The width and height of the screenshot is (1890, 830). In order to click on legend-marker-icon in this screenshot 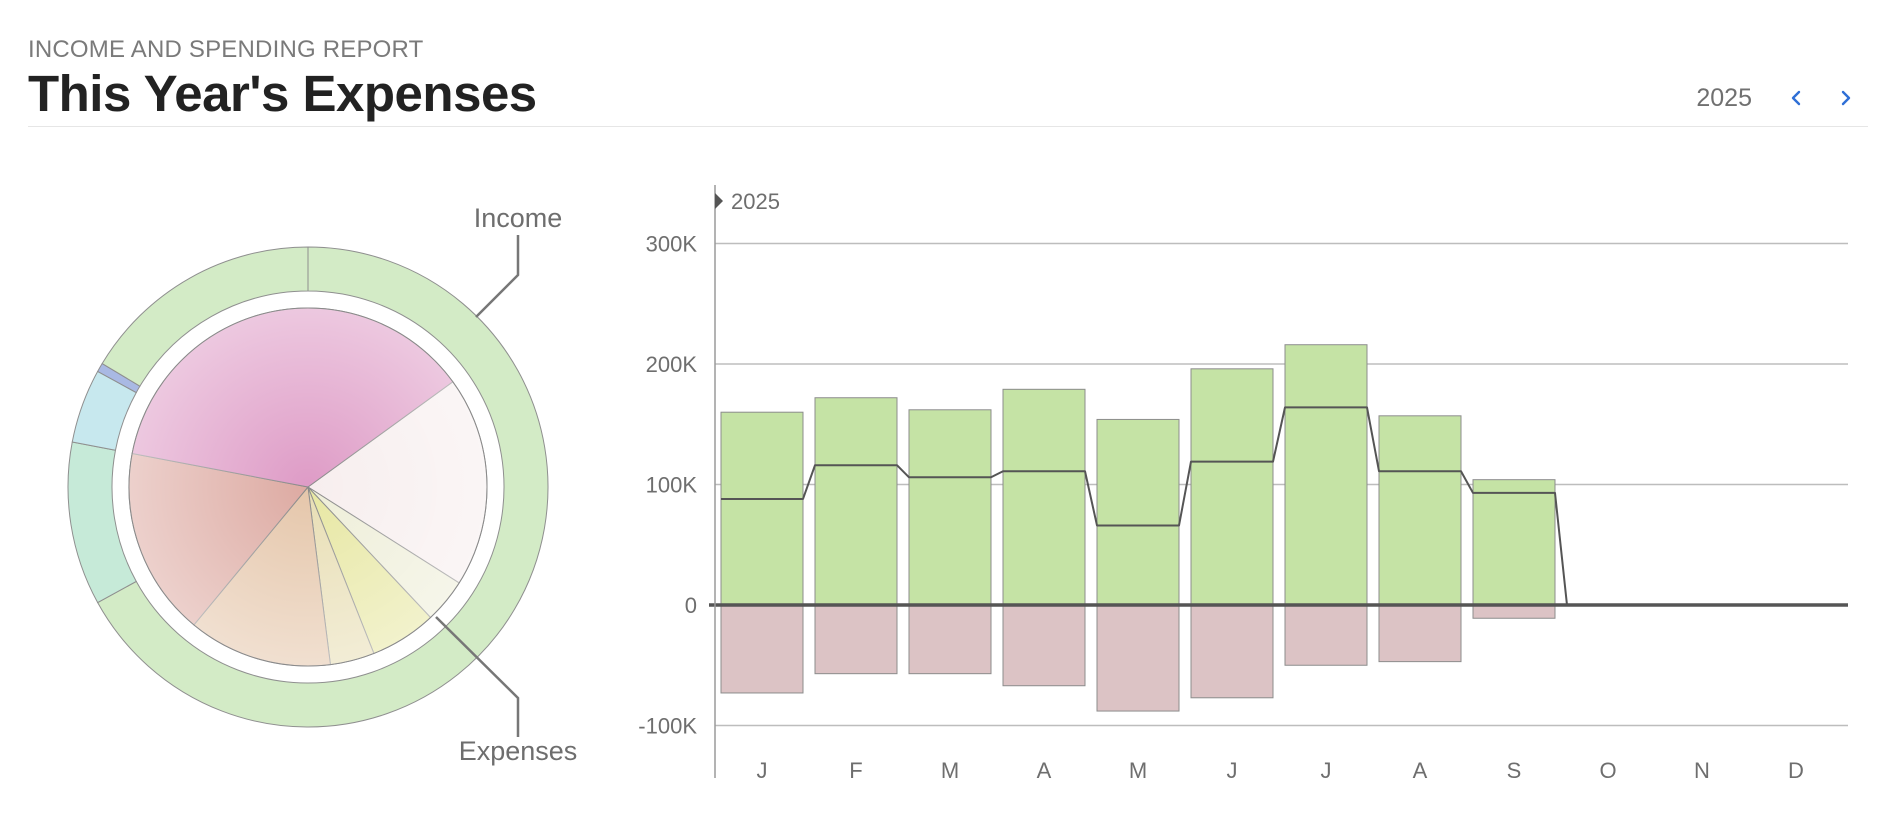, I will do `click(719, 201)`.